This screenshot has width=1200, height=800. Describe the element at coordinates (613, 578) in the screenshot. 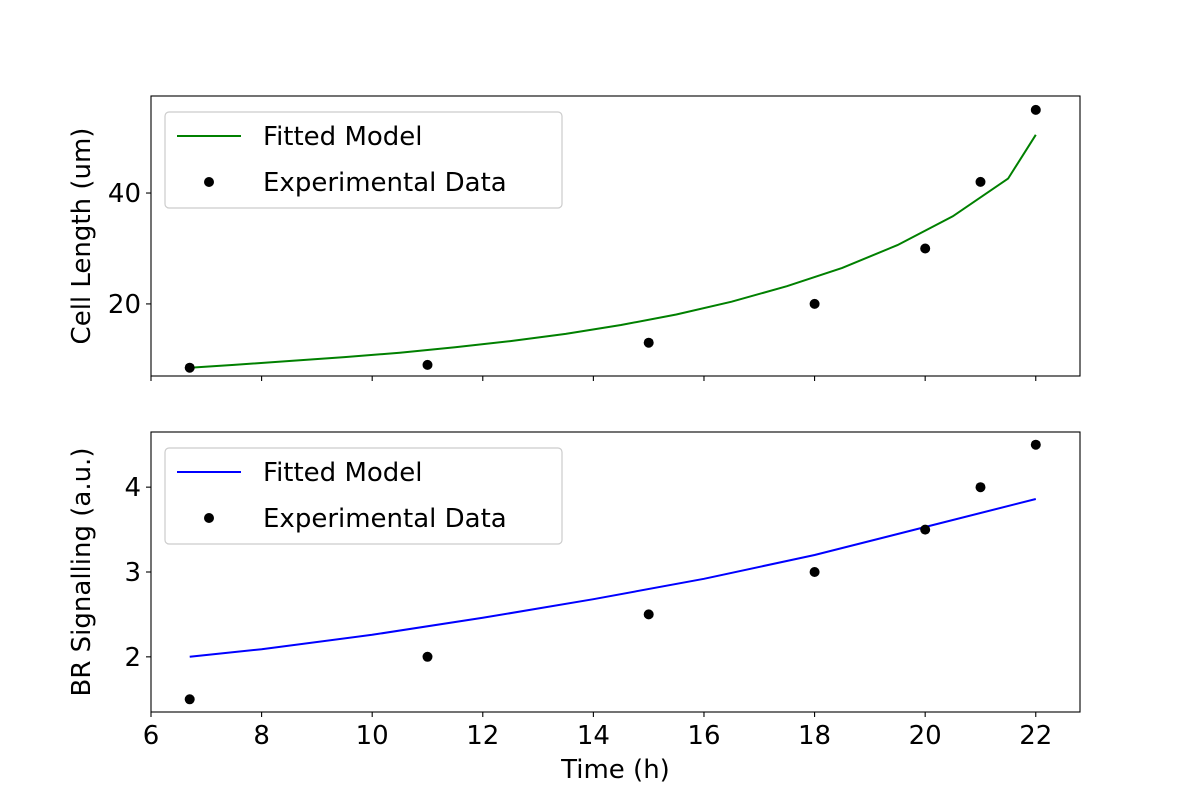

I see `fitted-model-line` at that location.